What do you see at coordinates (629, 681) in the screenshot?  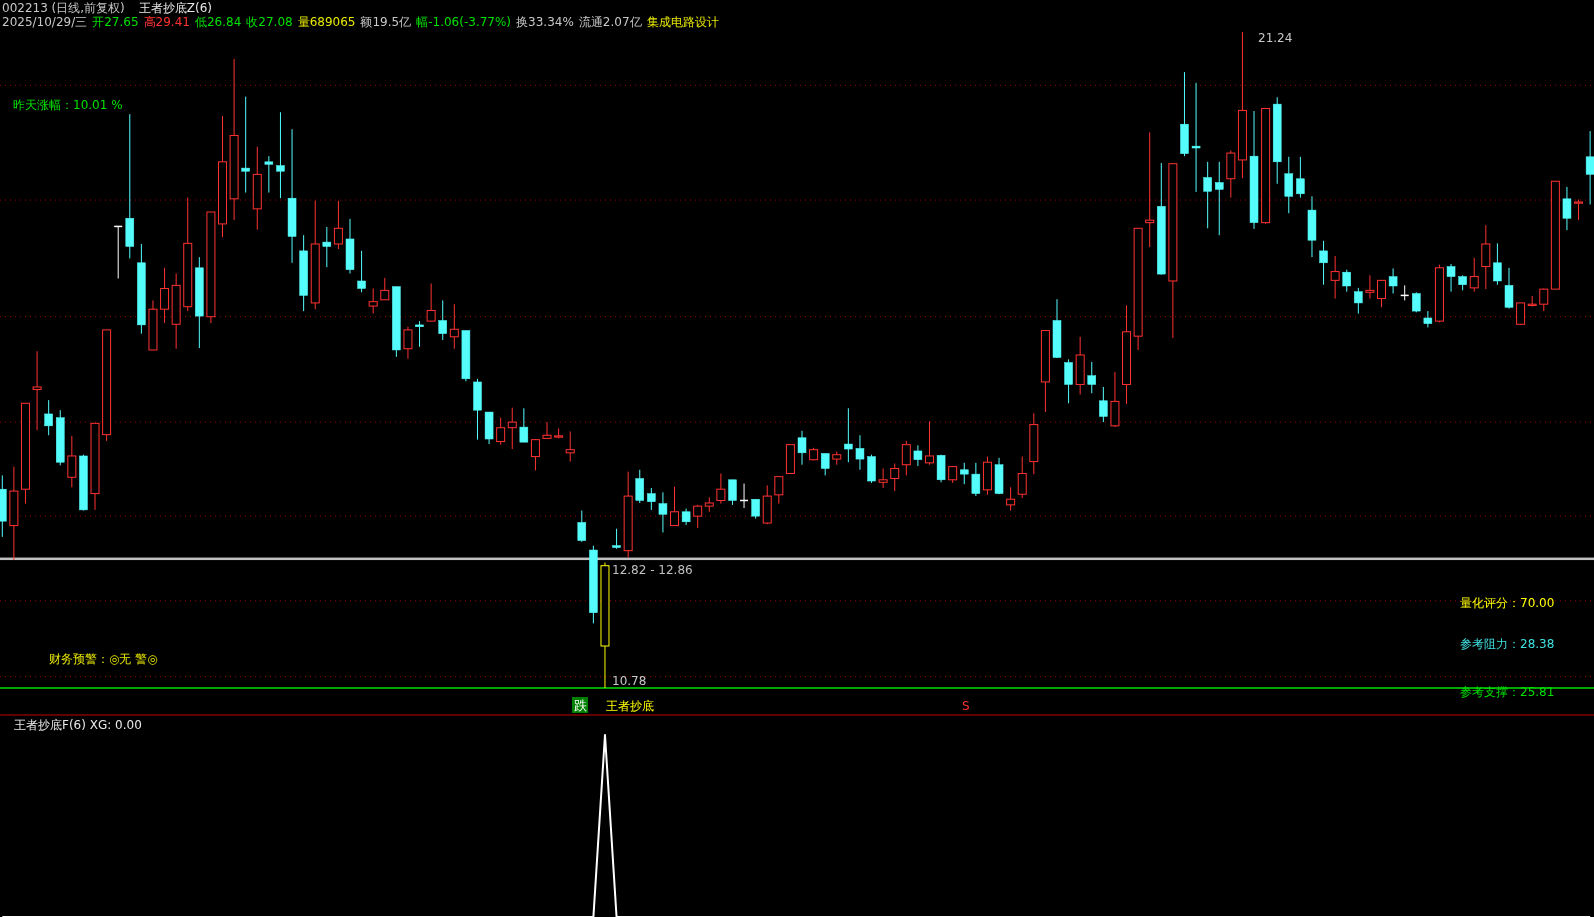 I see `annotation: 10.78` at bounding box center [629, 681].